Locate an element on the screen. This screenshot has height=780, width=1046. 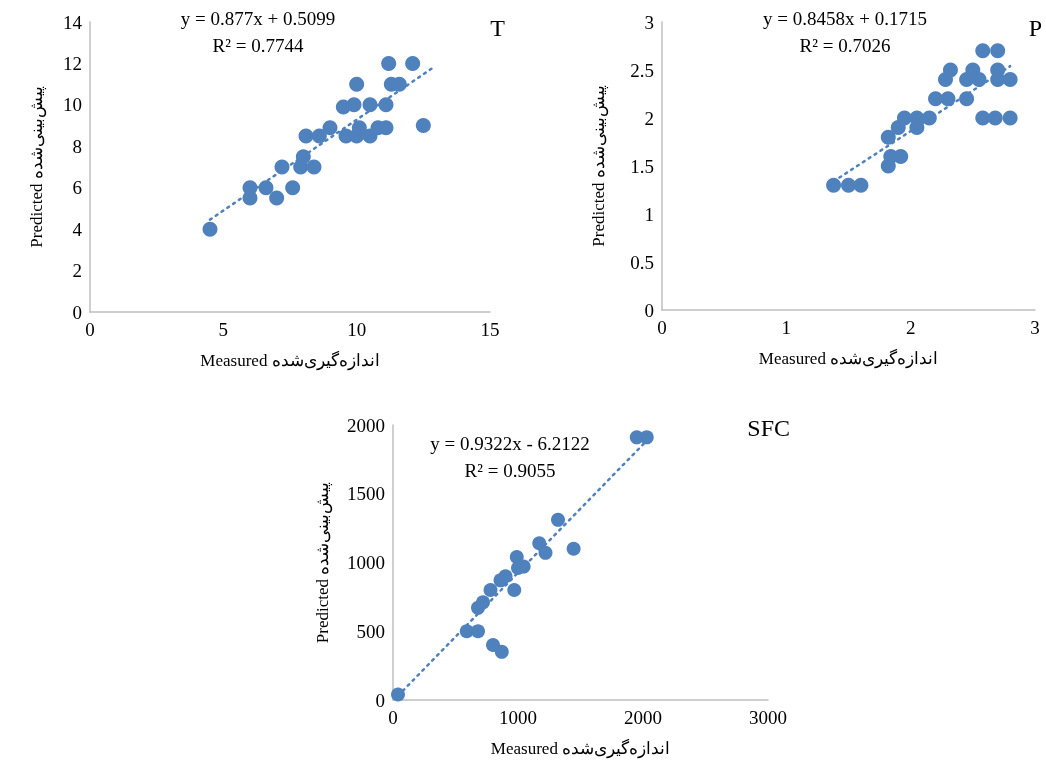
x-tick-label: 1000 is located at coordinates (518, 717).